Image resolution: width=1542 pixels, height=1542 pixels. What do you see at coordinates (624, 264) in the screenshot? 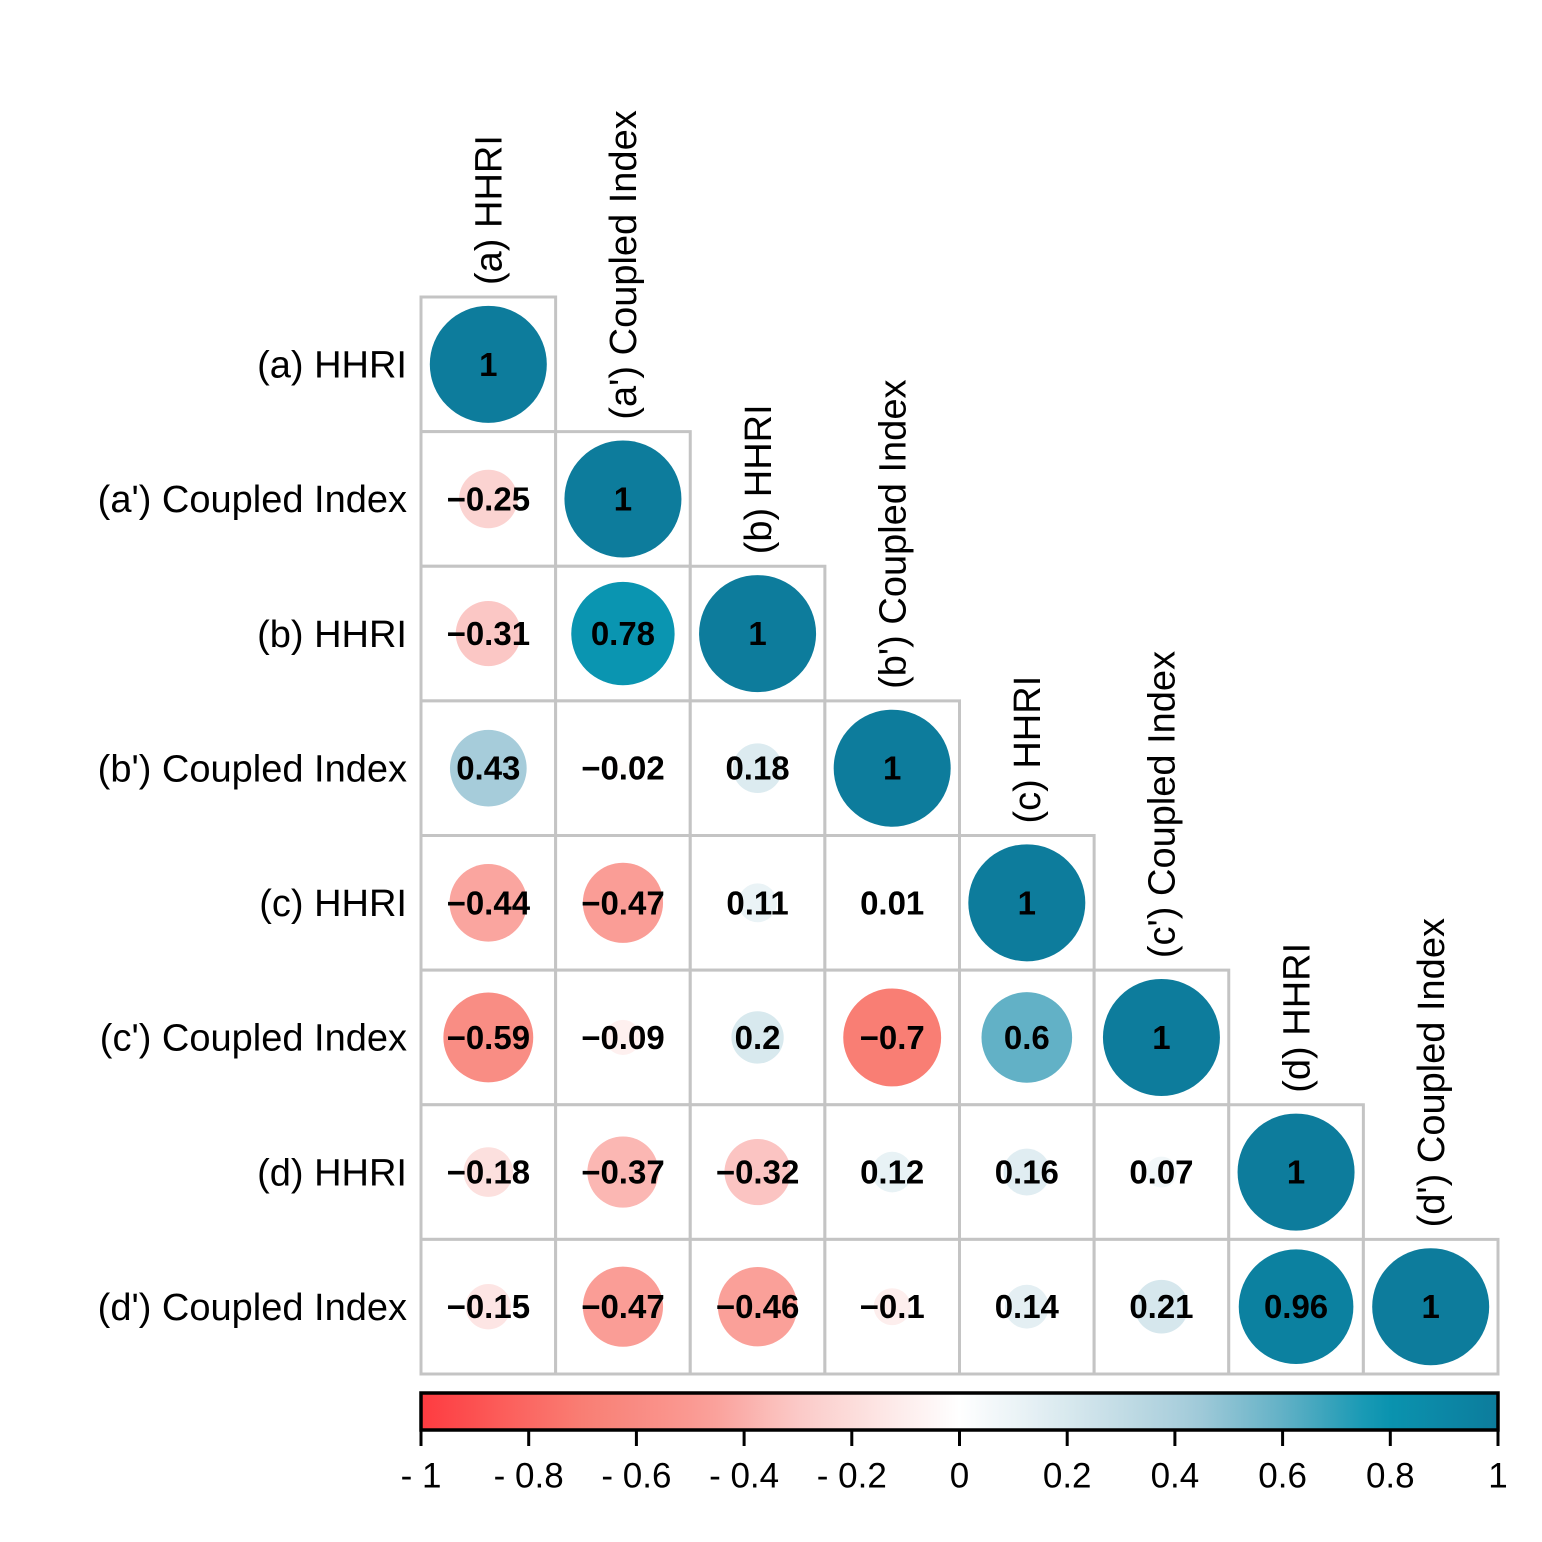
I see `column-label: (a') Coupled Index` at bounding box center [624, 264].